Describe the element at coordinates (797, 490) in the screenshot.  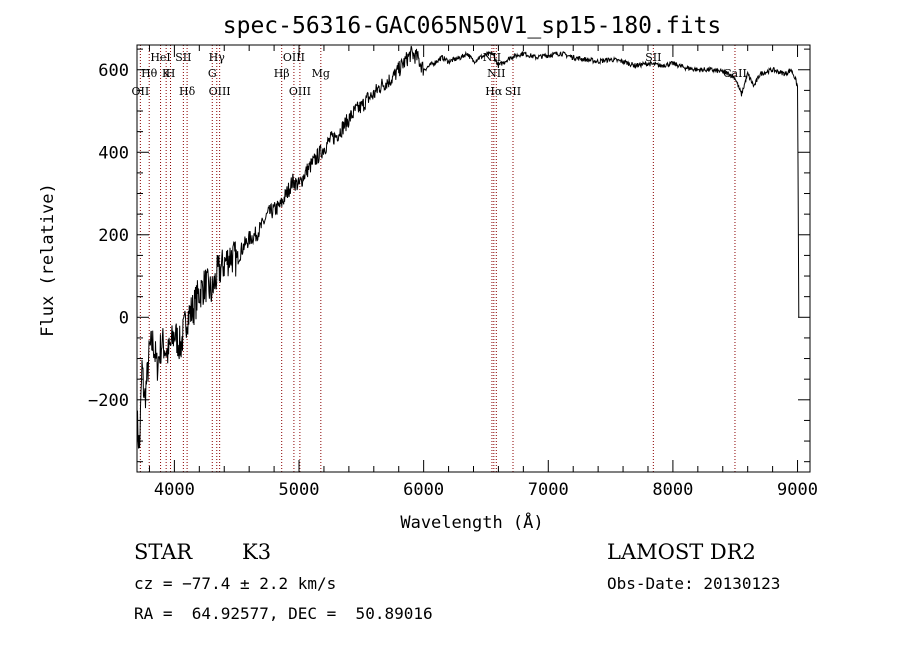
I see `x-tick-label: 9000` at that location.